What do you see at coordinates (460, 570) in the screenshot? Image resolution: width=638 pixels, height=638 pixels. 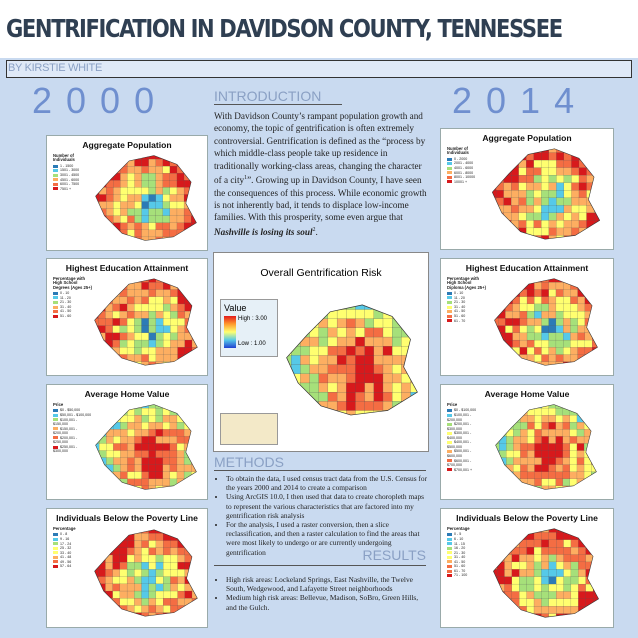 I see `legend-label: 61 - 70` at bounding box center [460, 570].